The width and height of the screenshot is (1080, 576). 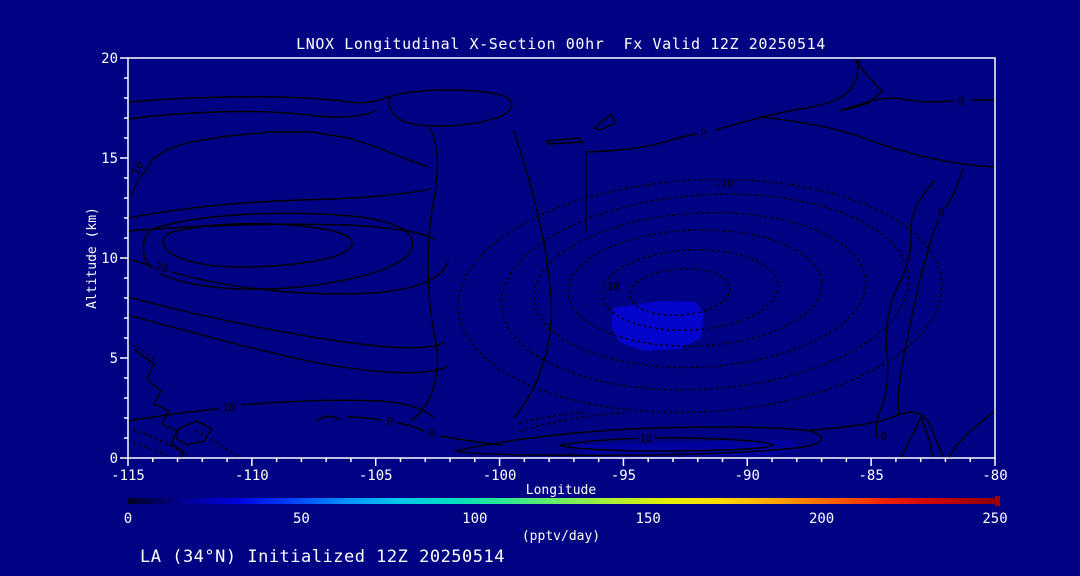 What do you see at coordinates (301, 519) in the screenshot?
I see `colorbar-tick-label: 50` at bounding box center [301, 519].